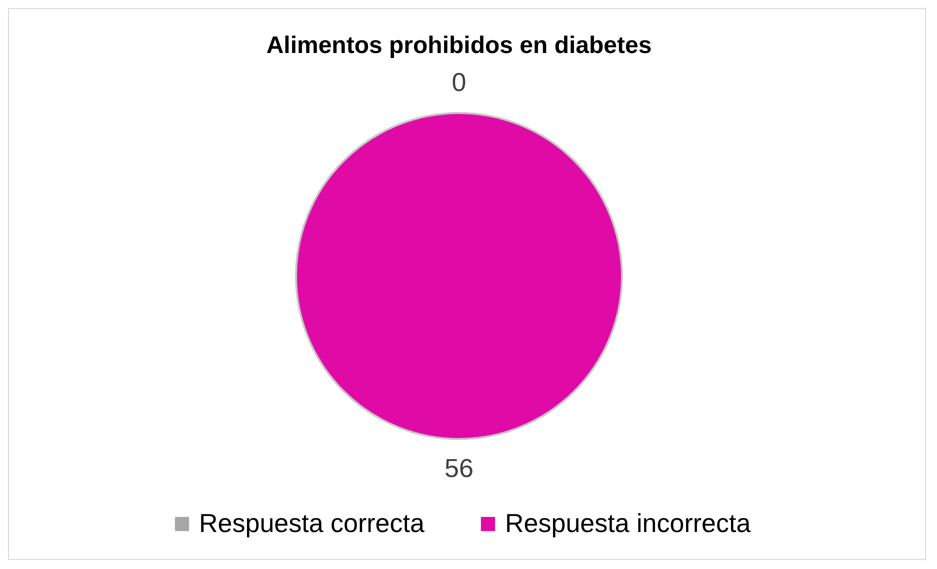 This screenshot has width=937, height=569. Describe the element at coordinates (459, 82) in the screenshot. I see `text: 0` at that location.